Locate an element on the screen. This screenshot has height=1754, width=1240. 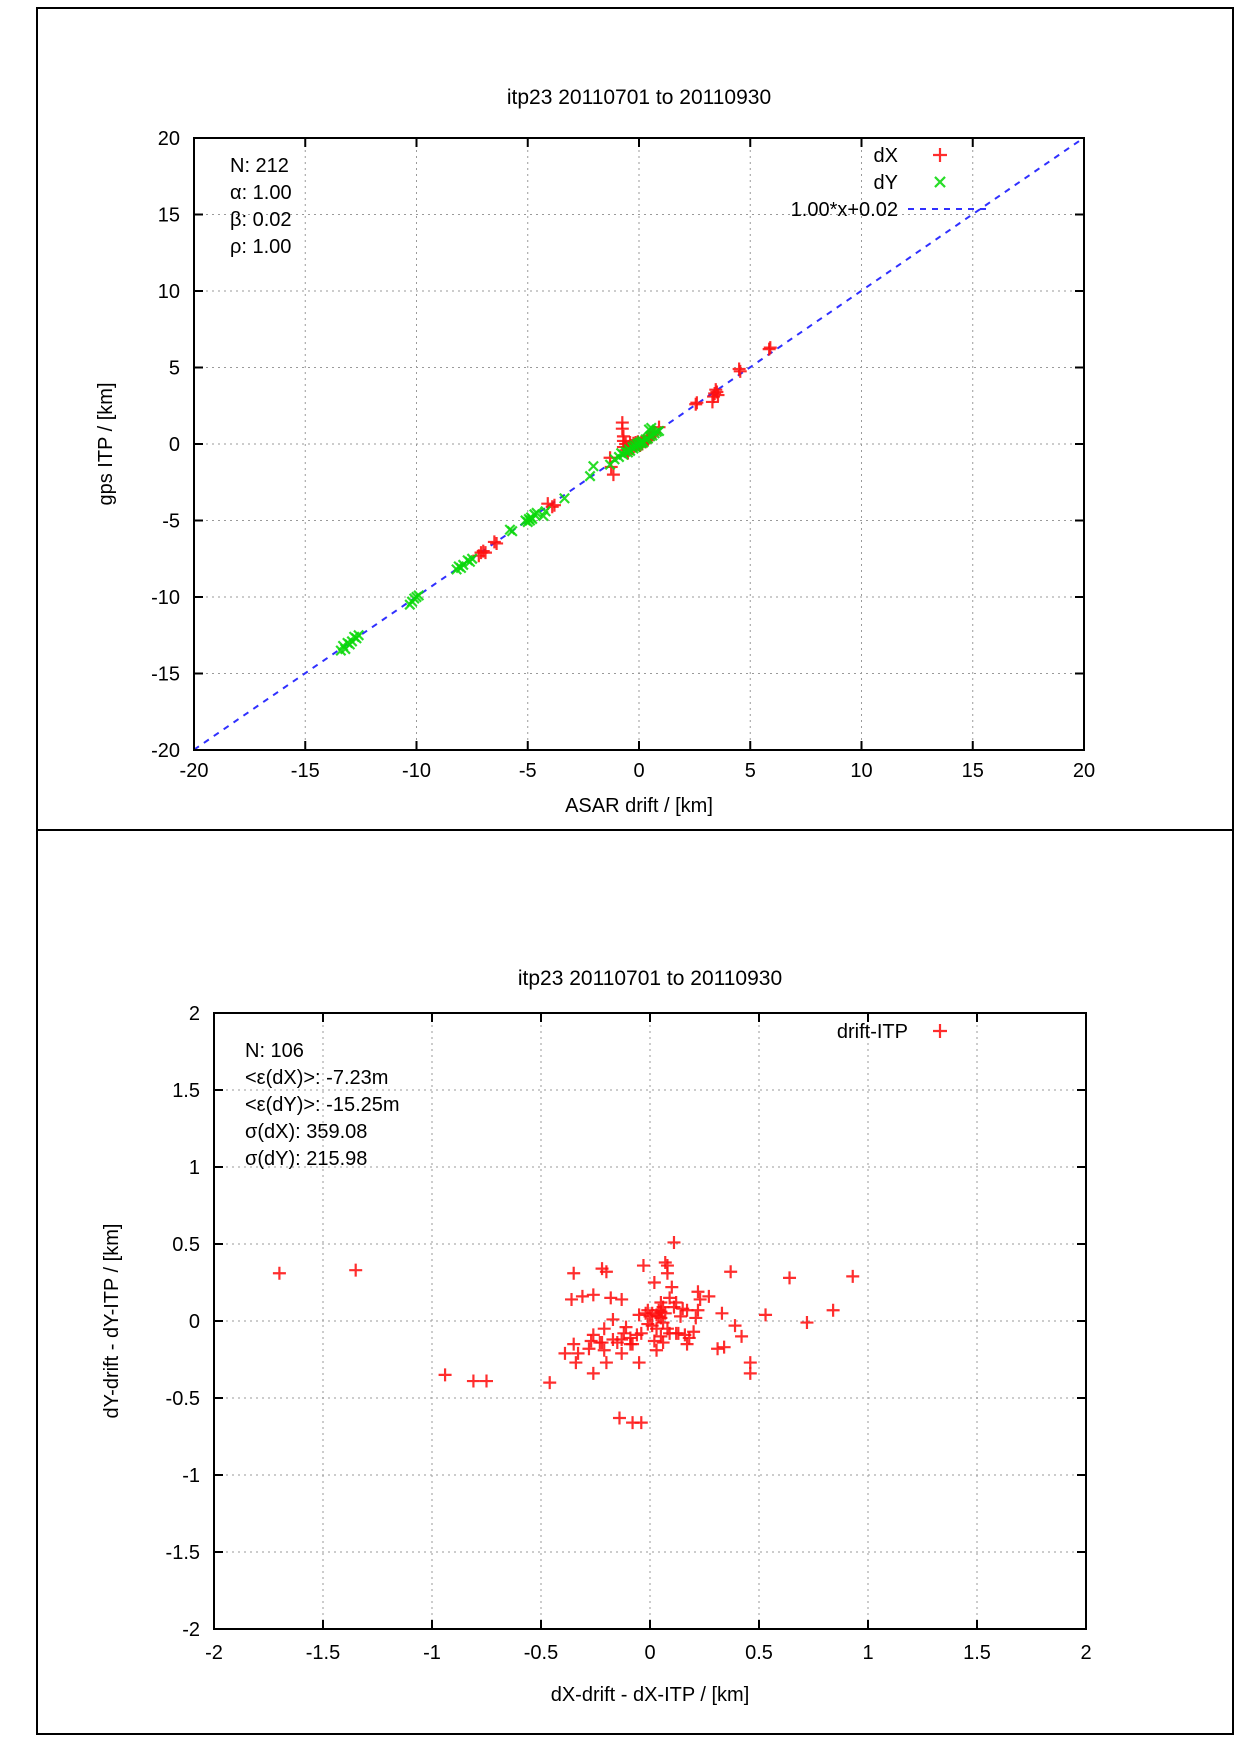
y-tick-label: 0.5 is located at coordinates (186, 1245).